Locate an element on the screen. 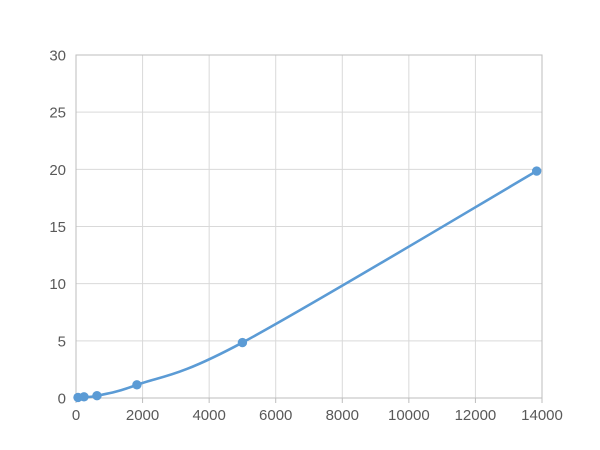 The image size is (600, 450). x-tick-label: 6000 is located at coordinates (275, 415).